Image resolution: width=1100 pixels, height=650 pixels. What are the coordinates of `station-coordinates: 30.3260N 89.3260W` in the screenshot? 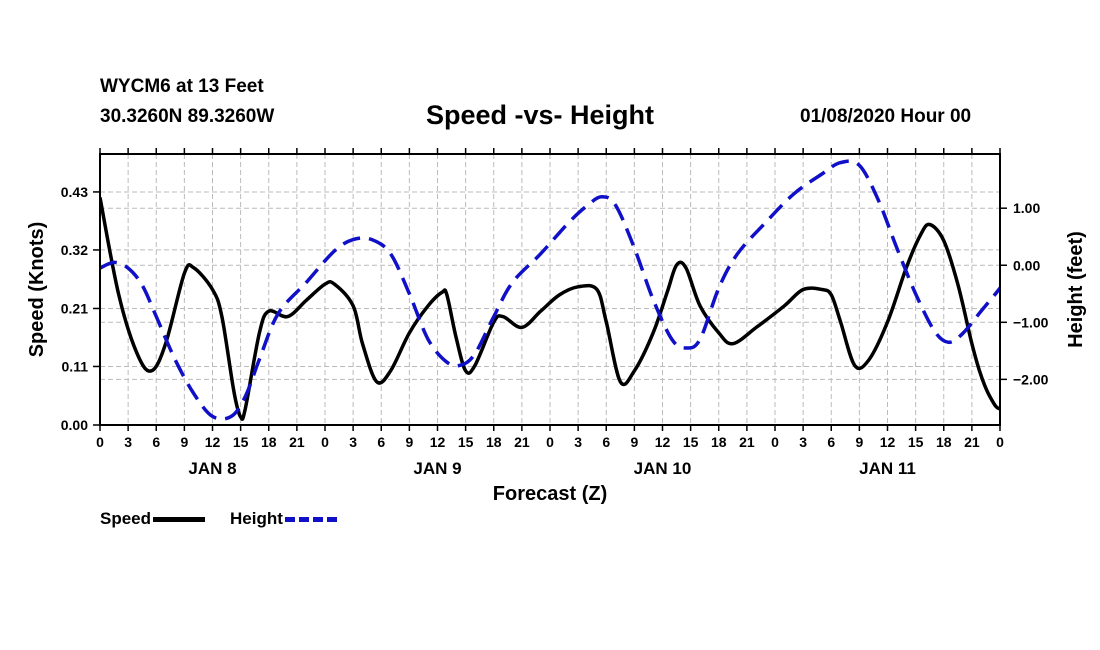 It's located at (187, 116).